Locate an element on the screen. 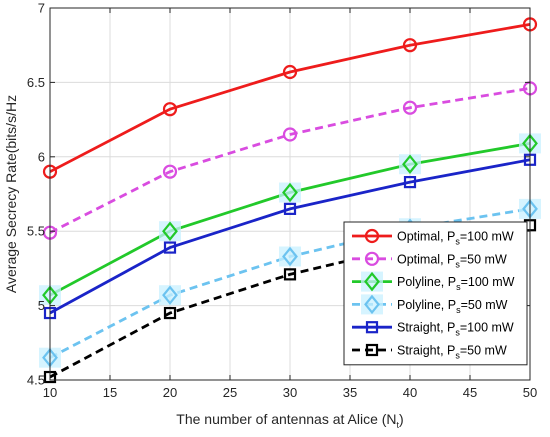  y-tick-label: 5 is located at coordinates (41, 305).